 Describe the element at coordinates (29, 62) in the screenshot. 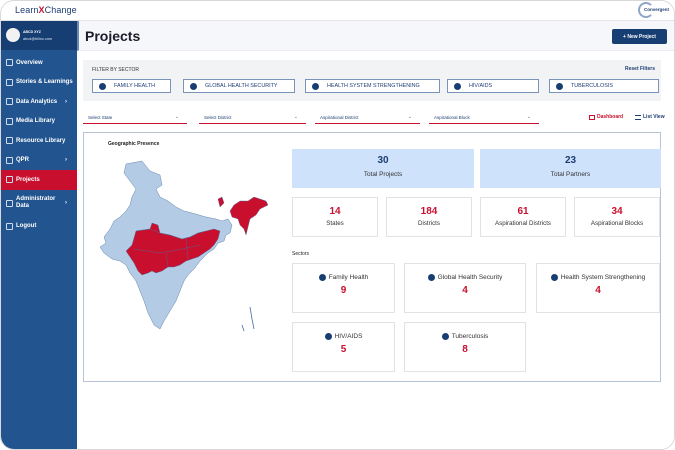

I see `sidebar-item-label: Overview` at that location.